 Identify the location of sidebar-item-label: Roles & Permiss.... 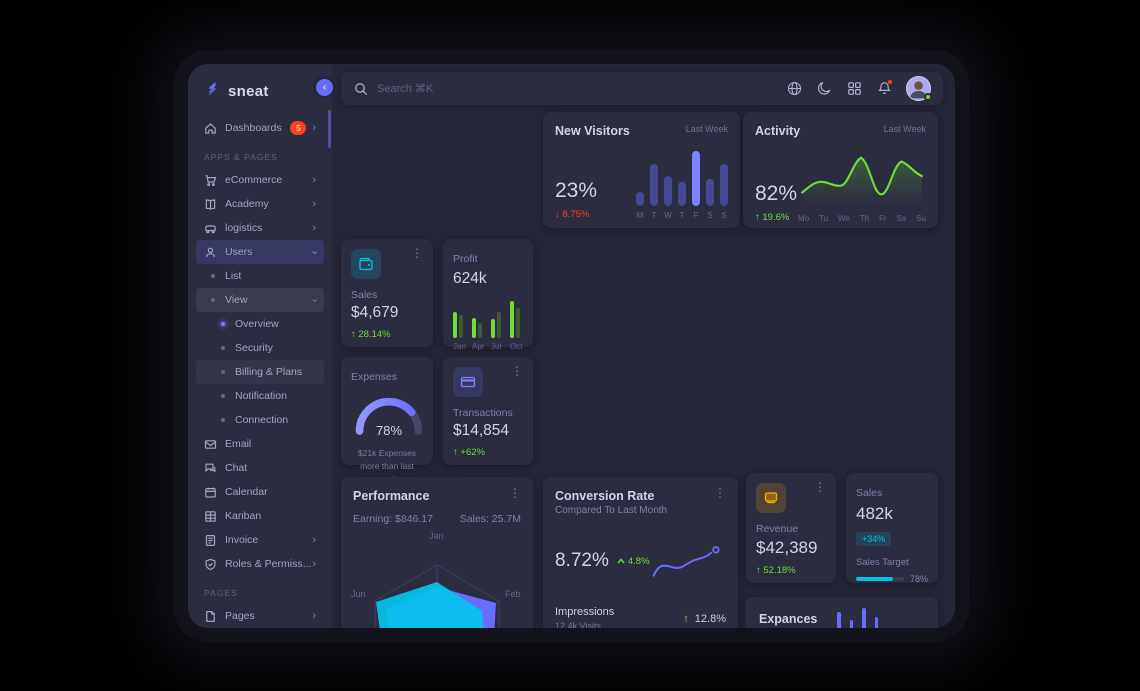
(268, 564).